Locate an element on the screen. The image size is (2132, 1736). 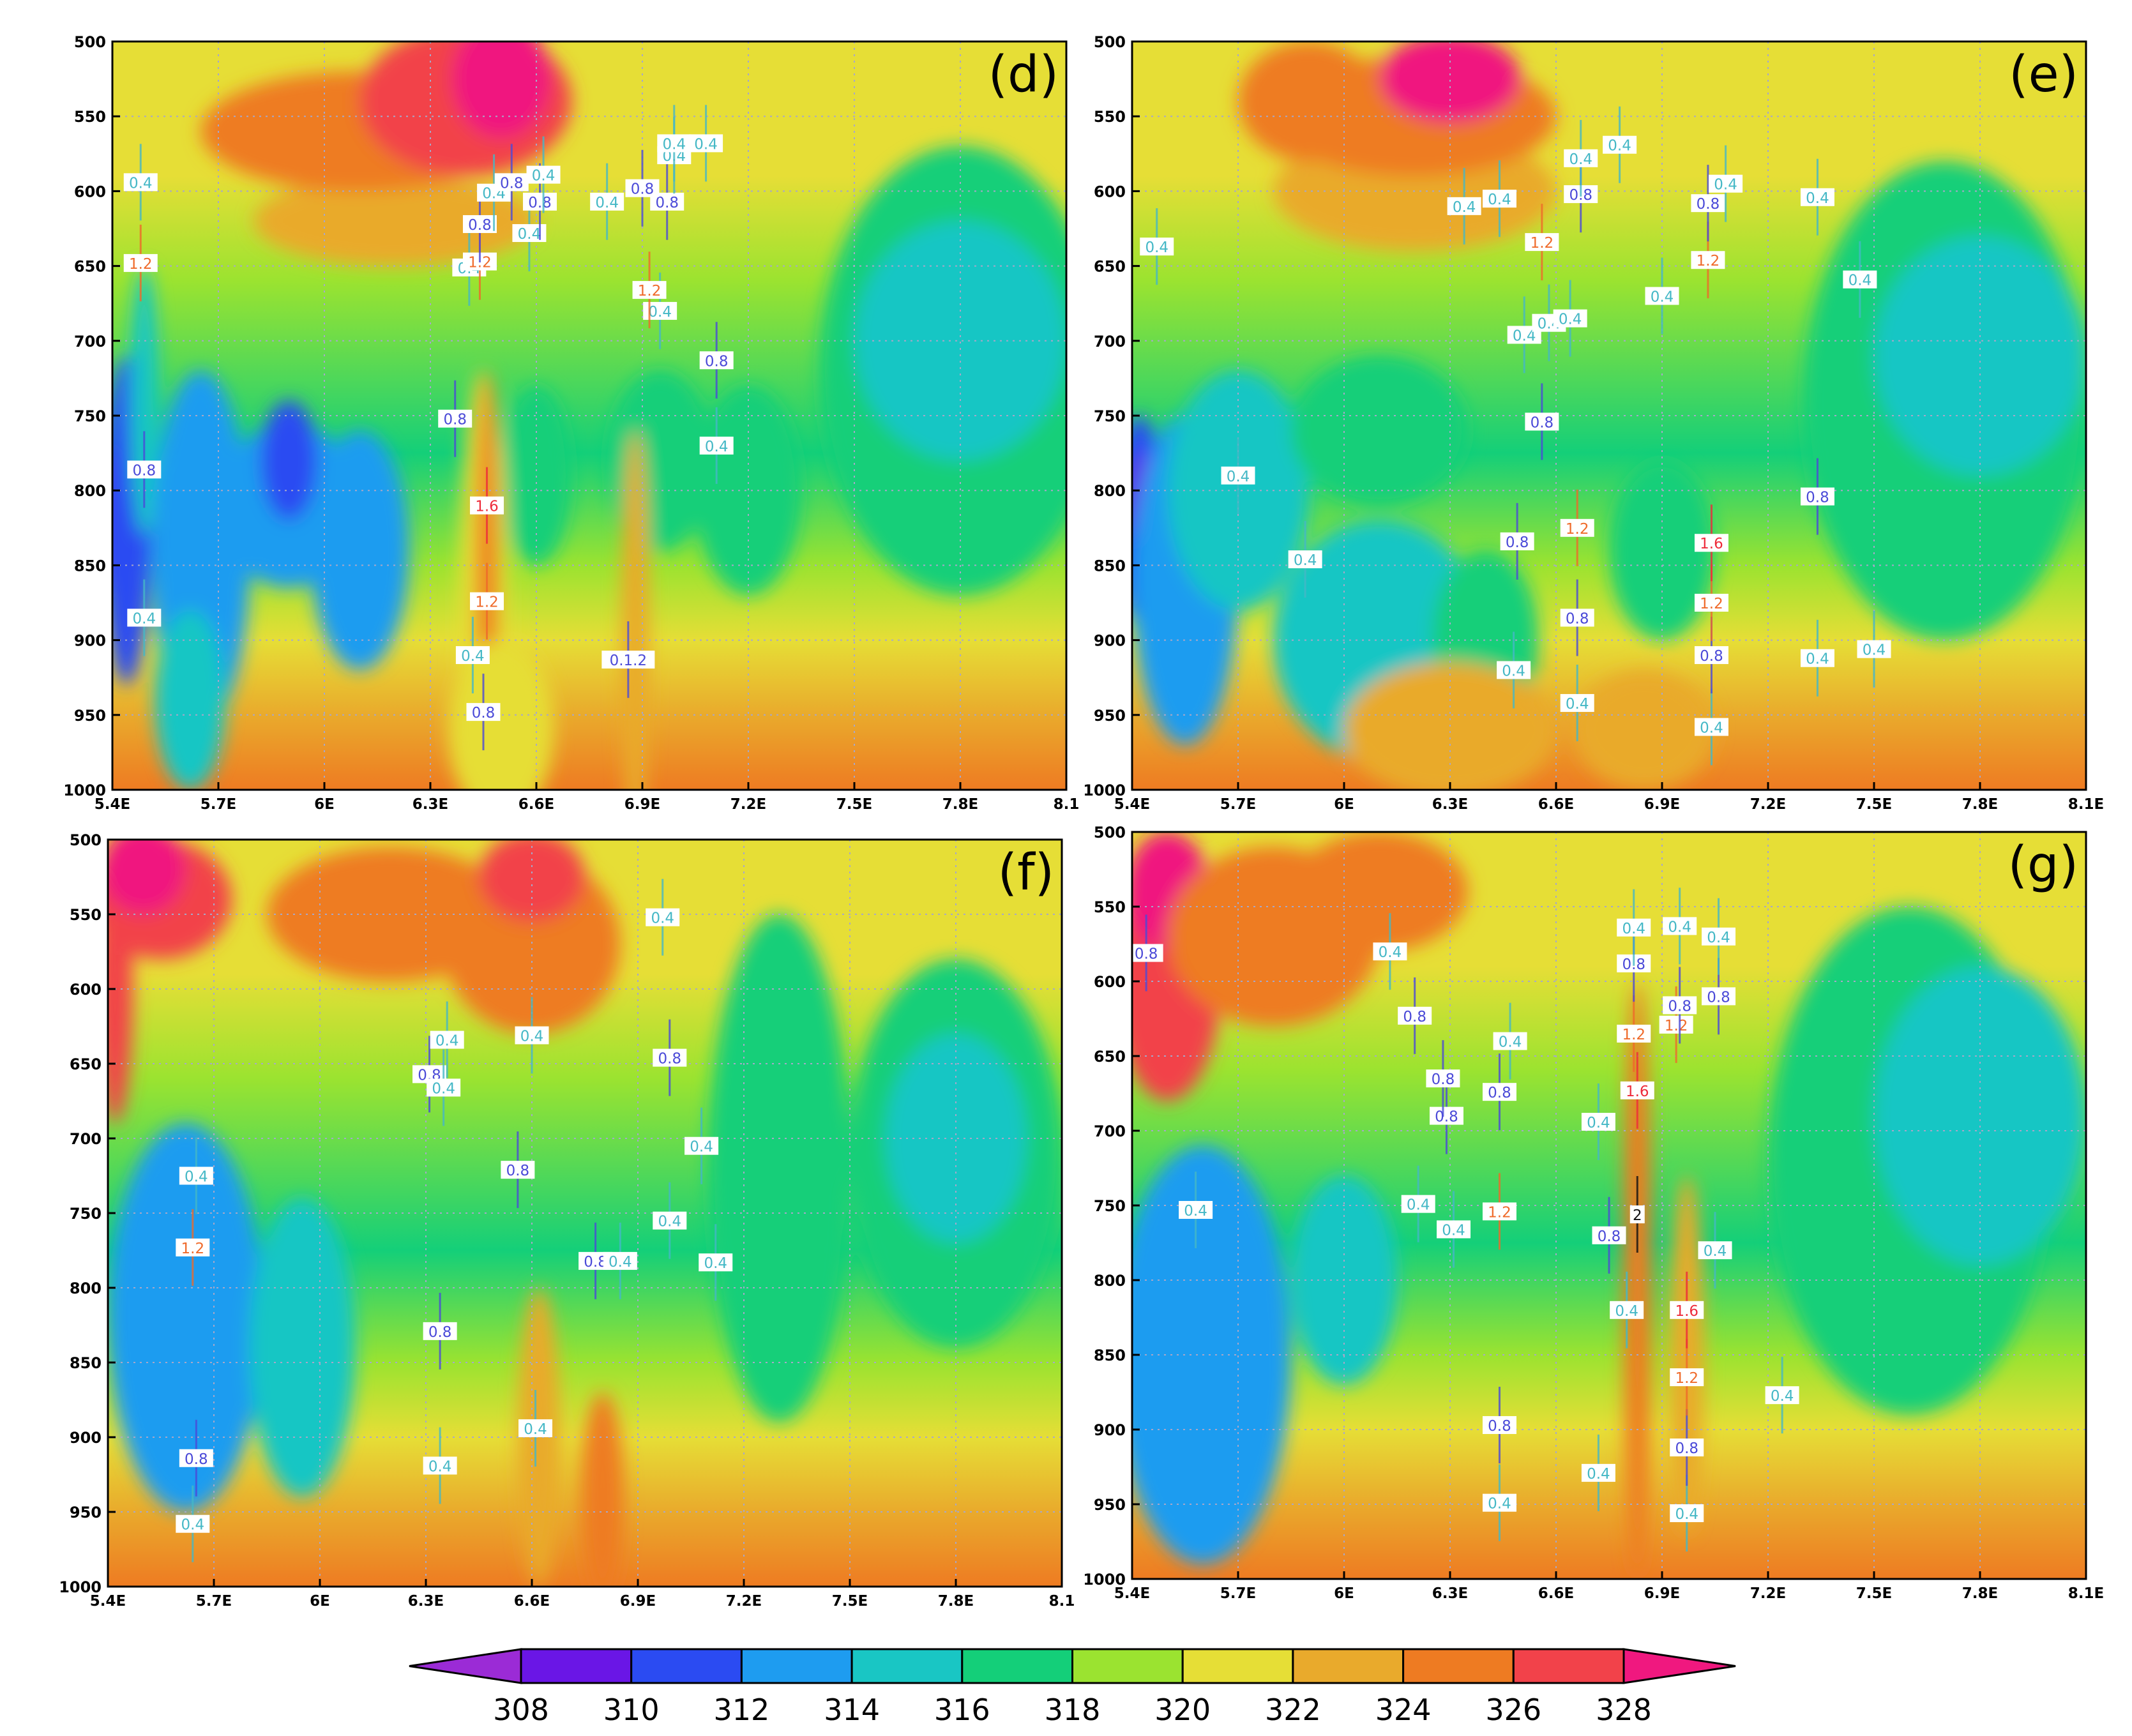
colorbar-tick-label: 328 is located at coordinates (1624, 1710).